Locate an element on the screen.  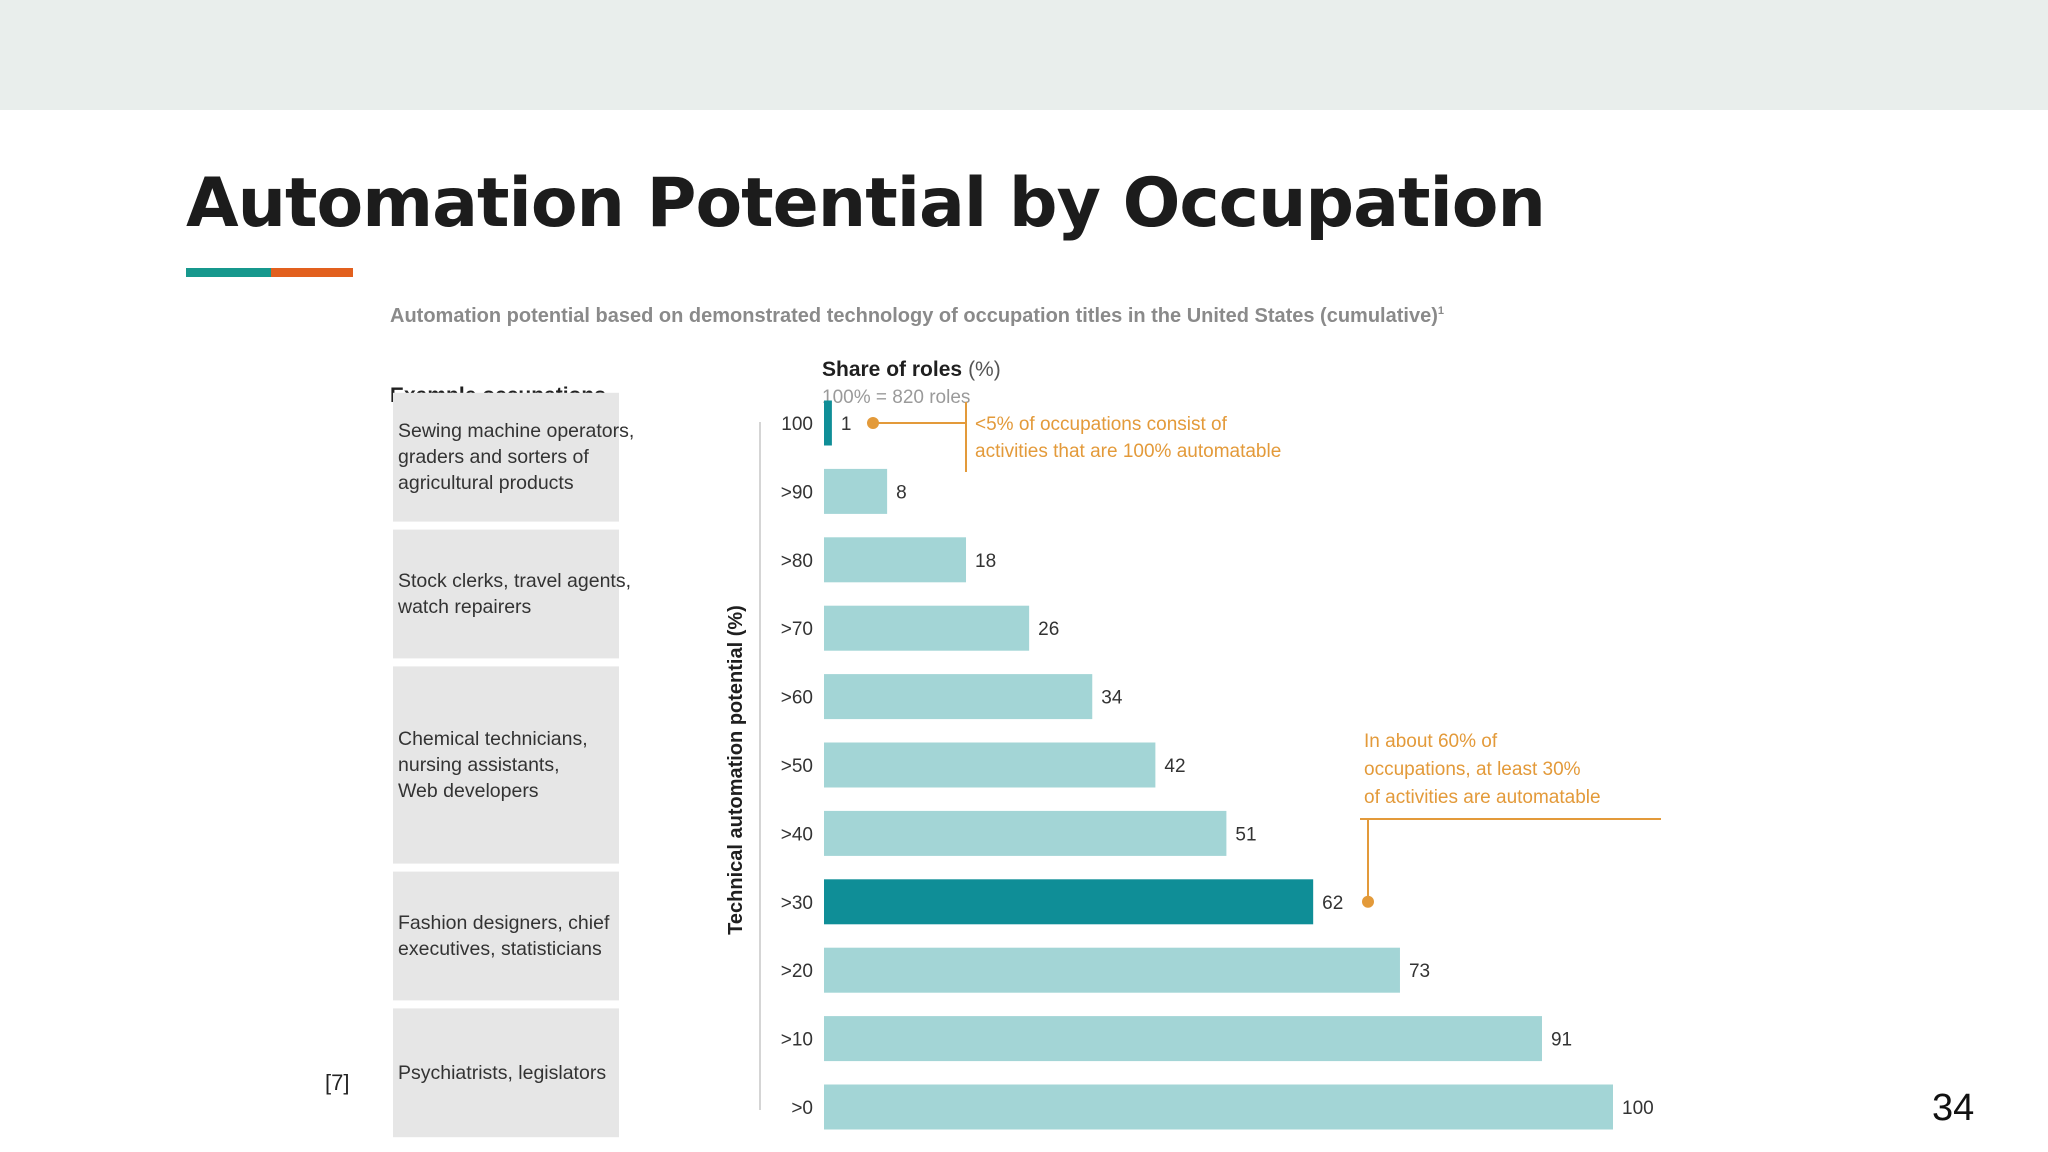
page-number: 34 is located at coordinates (1953, 1108).